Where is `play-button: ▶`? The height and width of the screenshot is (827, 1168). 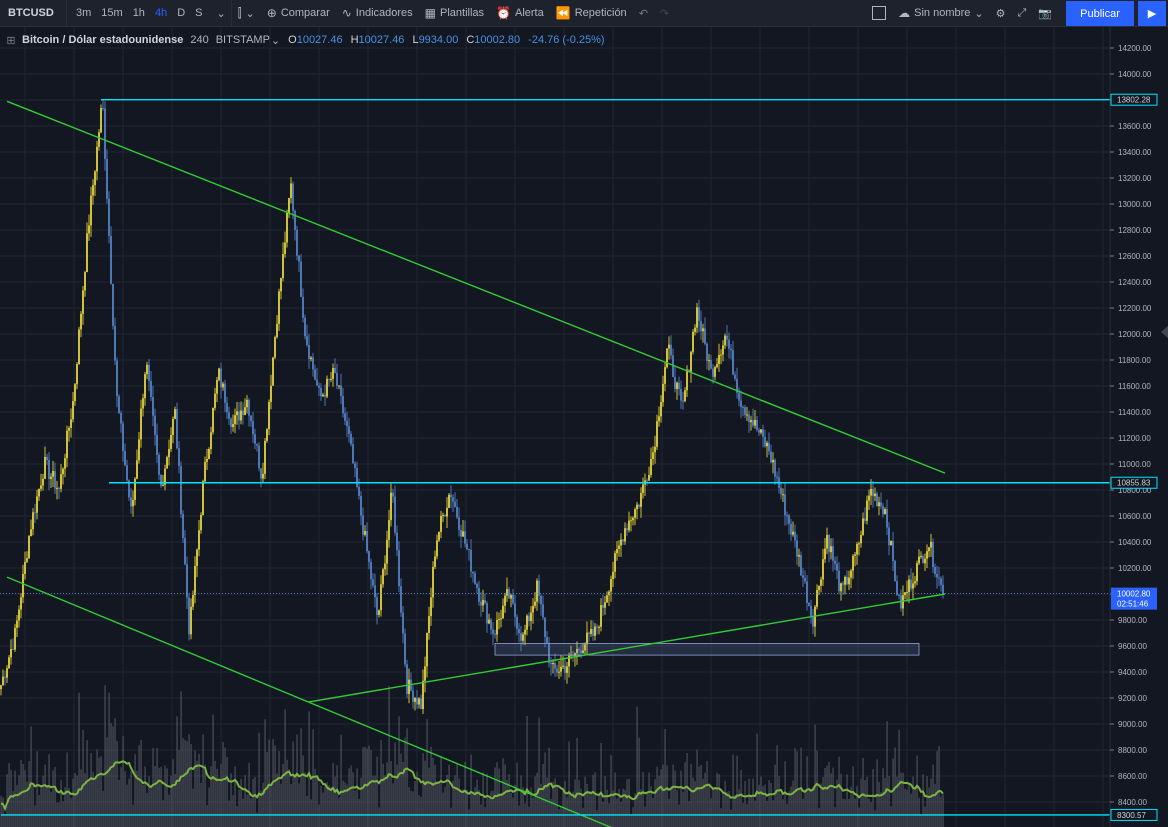
play-button: ▶ is located at coordinates (1152, 13).